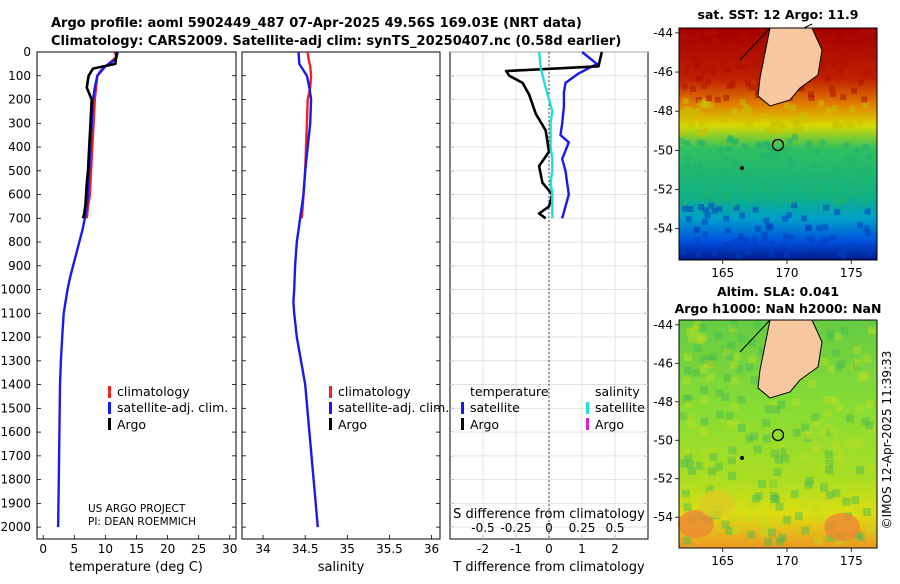 This screenshot has height=584, width=900. Describe the element at coordinates (757, 153) in the screenshot. I see `sst-map-ticks: -44 -46 -48 -50 -52 -54 165 170 175` at that location.